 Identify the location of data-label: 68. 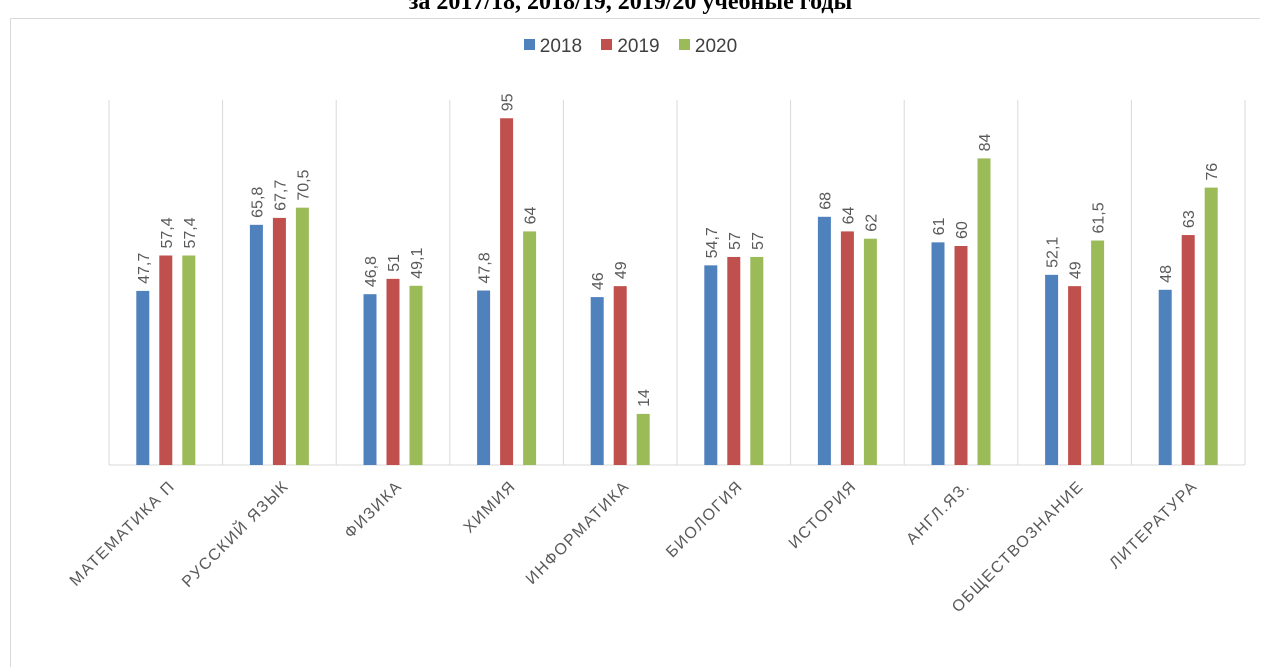
(825, 201).